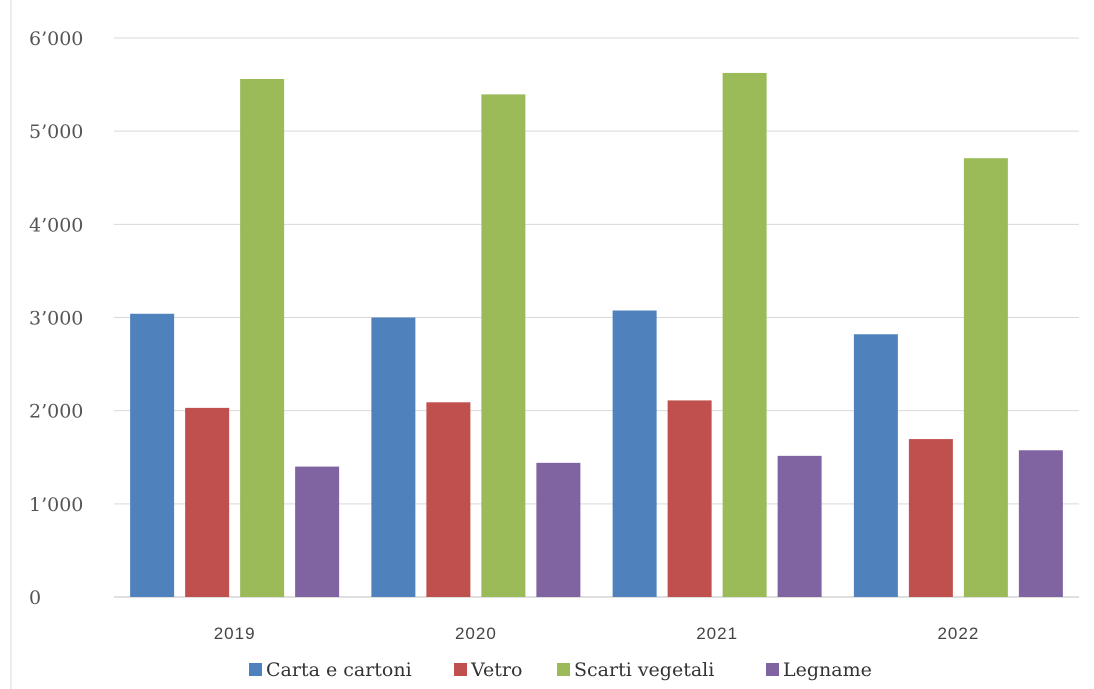 The image size is (1094, 689). What do you see at coordinates (558, 529) in the screenshot?
I see `bar-legname-2020` at bounding box center [558, 529].